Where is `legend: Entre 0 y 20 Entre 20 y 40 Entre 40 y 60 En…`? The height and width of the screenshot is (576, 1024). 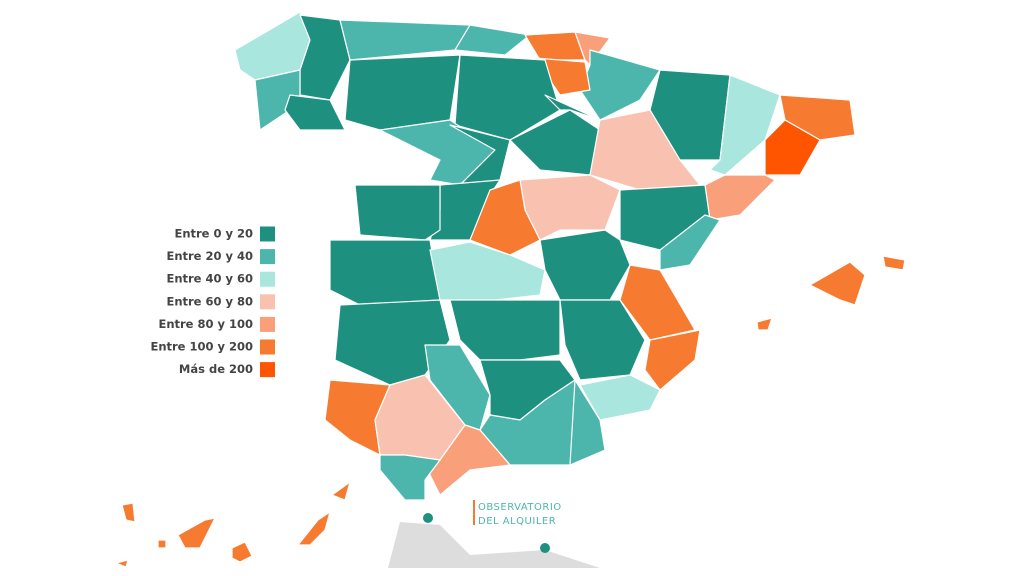
legend: Entre 0 y 20 Entre 20 y 40 Entre 40 y 60 En… is located at coordinates (212, 302).